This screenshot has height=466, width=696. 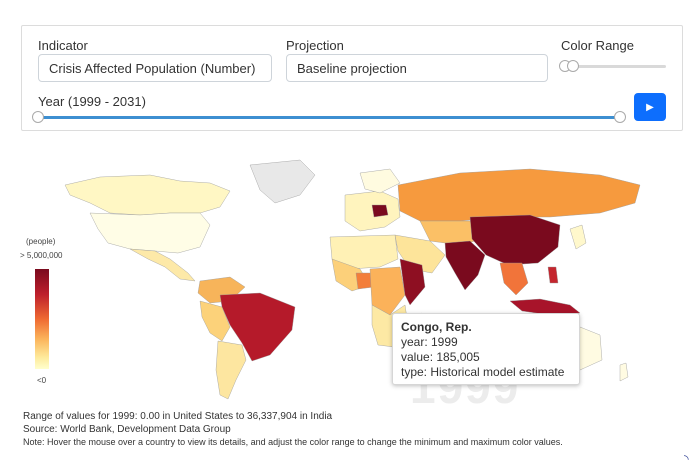 What do you see at coordinates (545, 307) in the screenshot?
I see `country-indonesia` at bounding box center [545, 307].